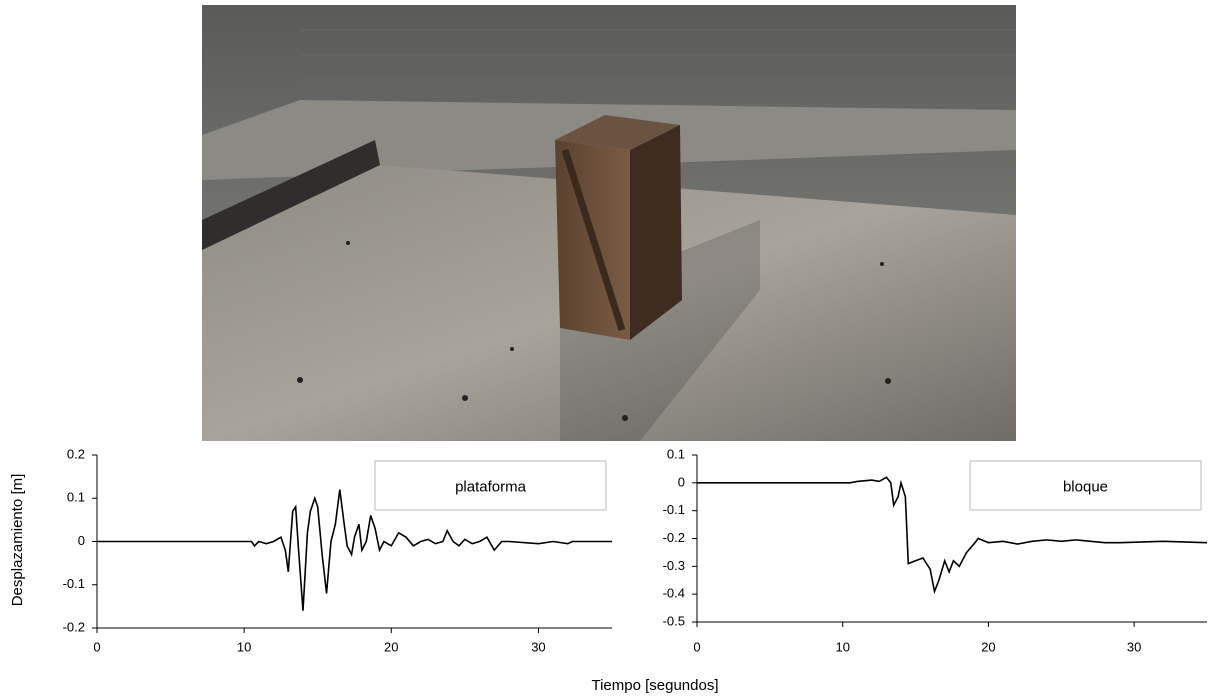 This screenshot has width=1208, height=698. Describe the element at coordinates (17, 540) in the screenshot. I see `y-axis-title: Desplazamiento [m]` at that location.